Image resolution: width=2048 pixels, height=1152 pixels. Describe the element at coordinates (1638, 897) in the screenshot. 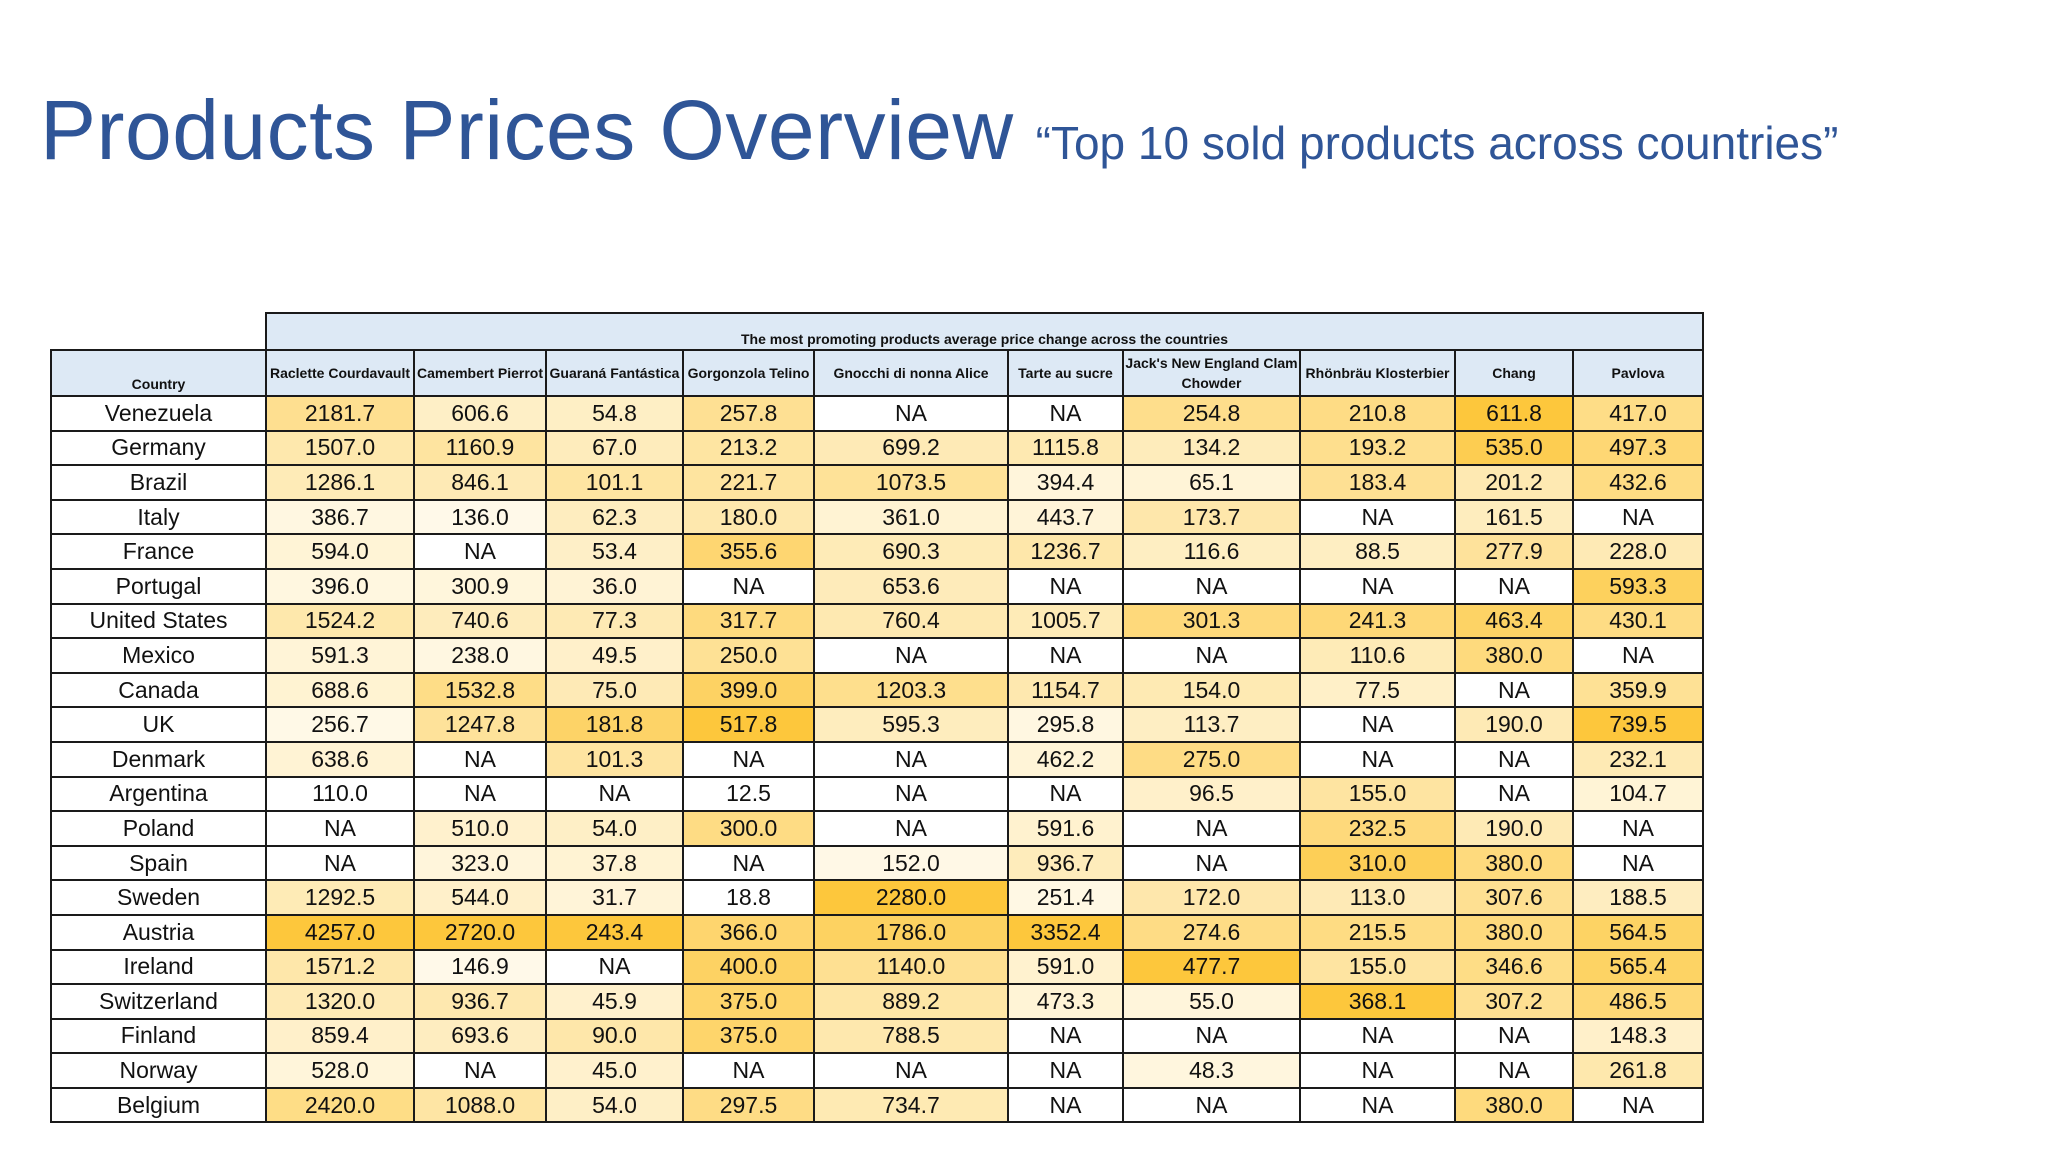

I see `price-cell: 188.5` at that location.